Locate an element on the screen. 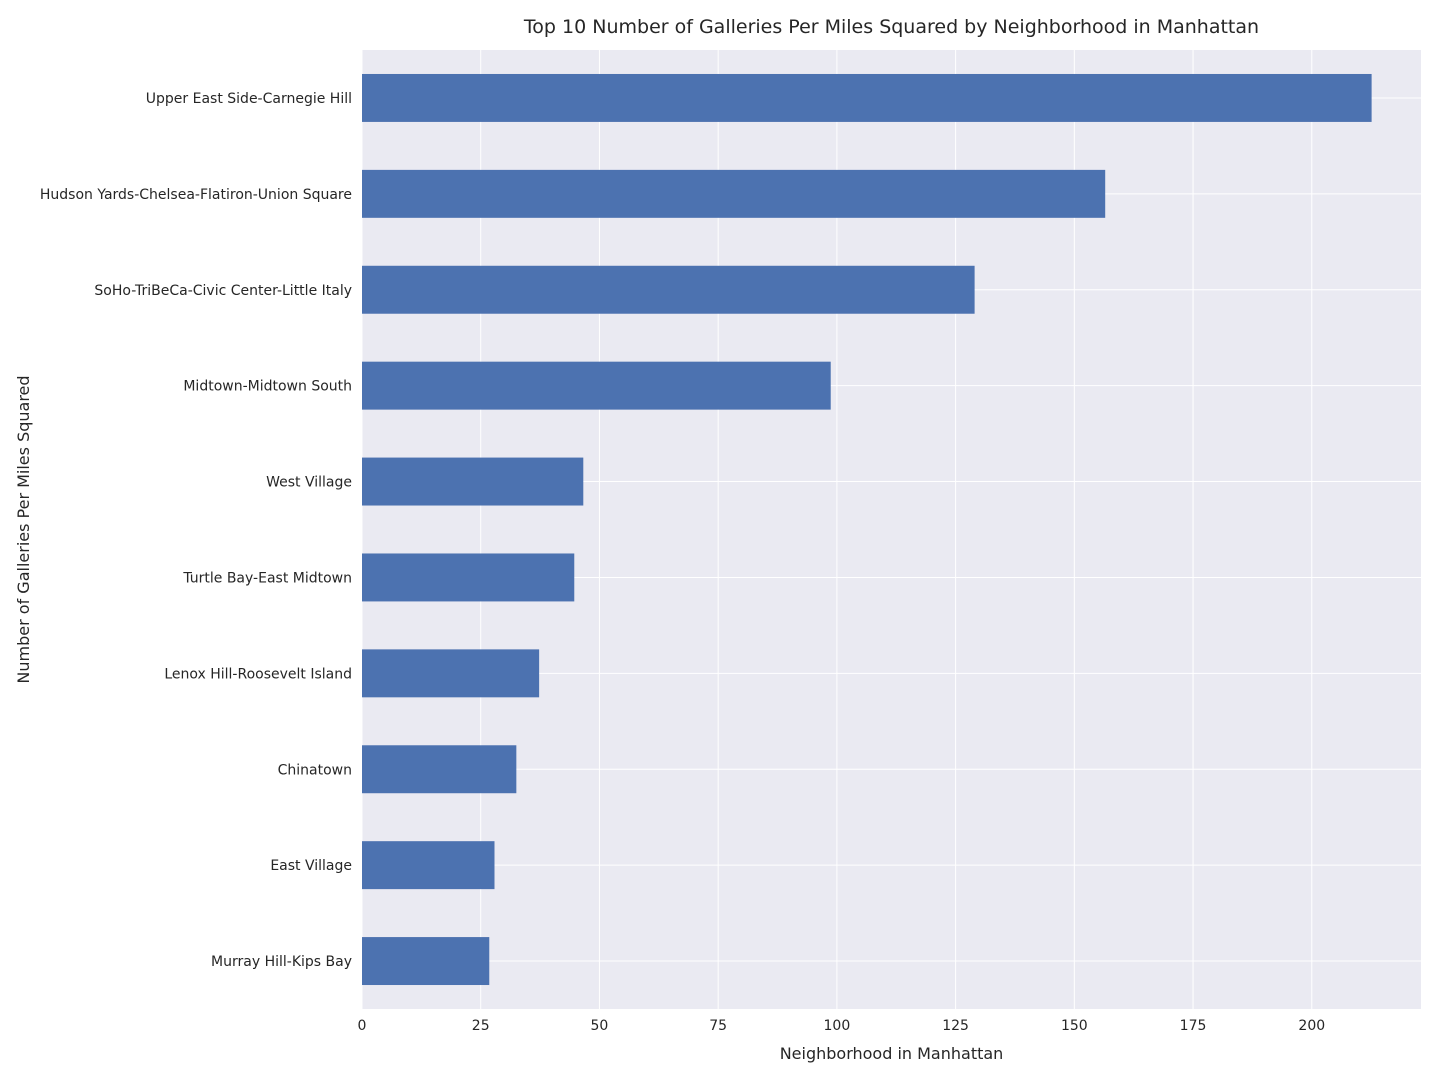 The image size is (1440, 1080). x-tick-label: 150 is located at coordinates (1074, 1026).